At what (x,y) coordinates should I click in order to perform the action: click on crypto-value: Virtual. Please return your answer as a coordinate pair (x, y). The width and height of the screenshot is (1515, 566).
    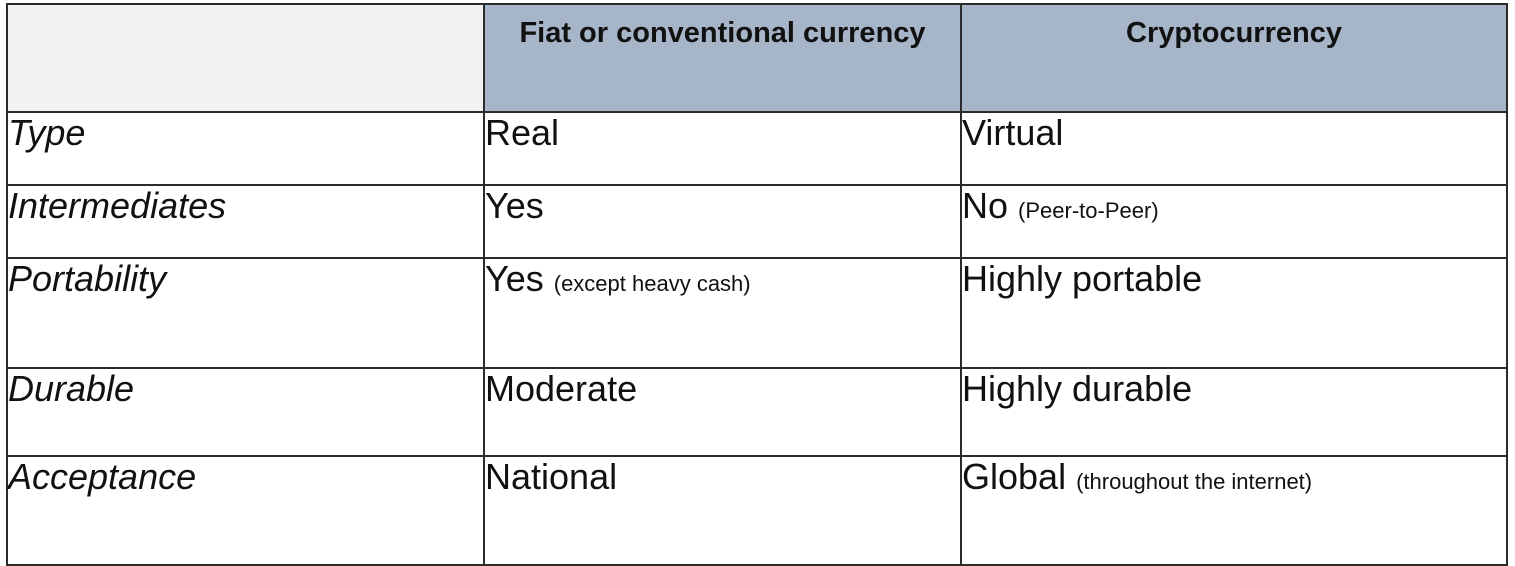
    Looking at the image, I should click on (1013, 132).